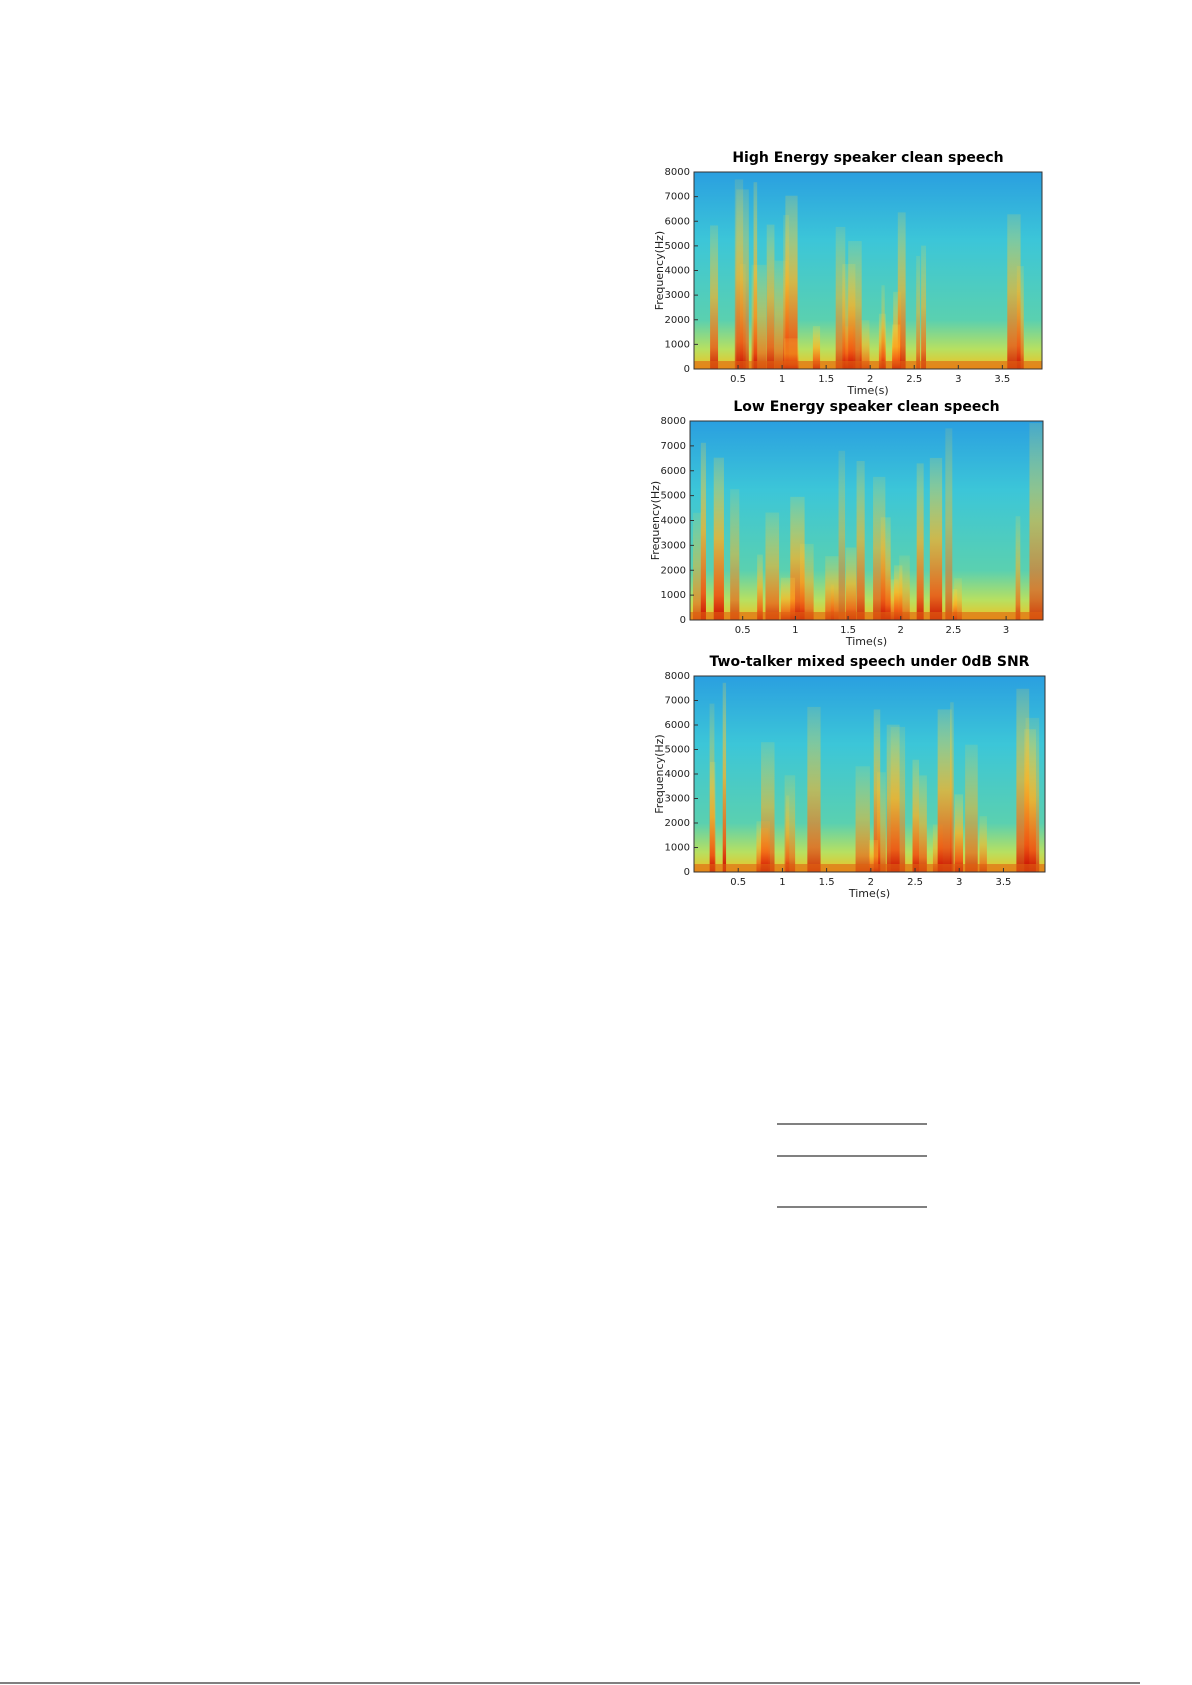 The image size is (1192, 1685). I want to click on chart-title: High Energy speaker clean speech, so click(867, 158).